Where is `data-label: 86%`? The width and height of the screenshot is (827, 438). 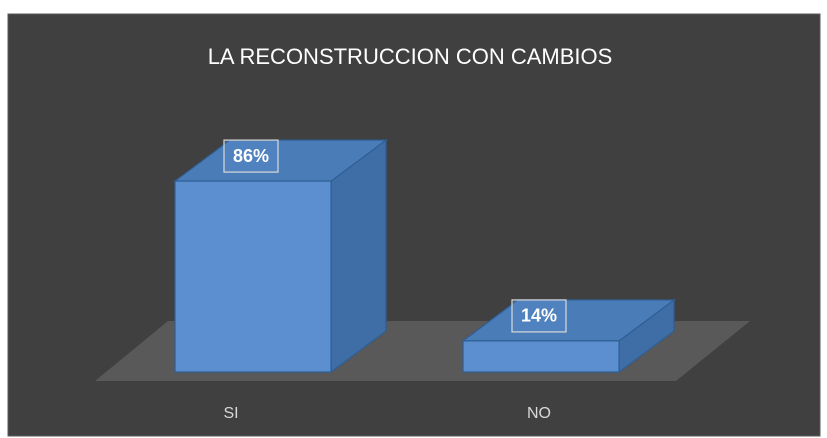
data-label: 86% is located at coordinates (251, 156).